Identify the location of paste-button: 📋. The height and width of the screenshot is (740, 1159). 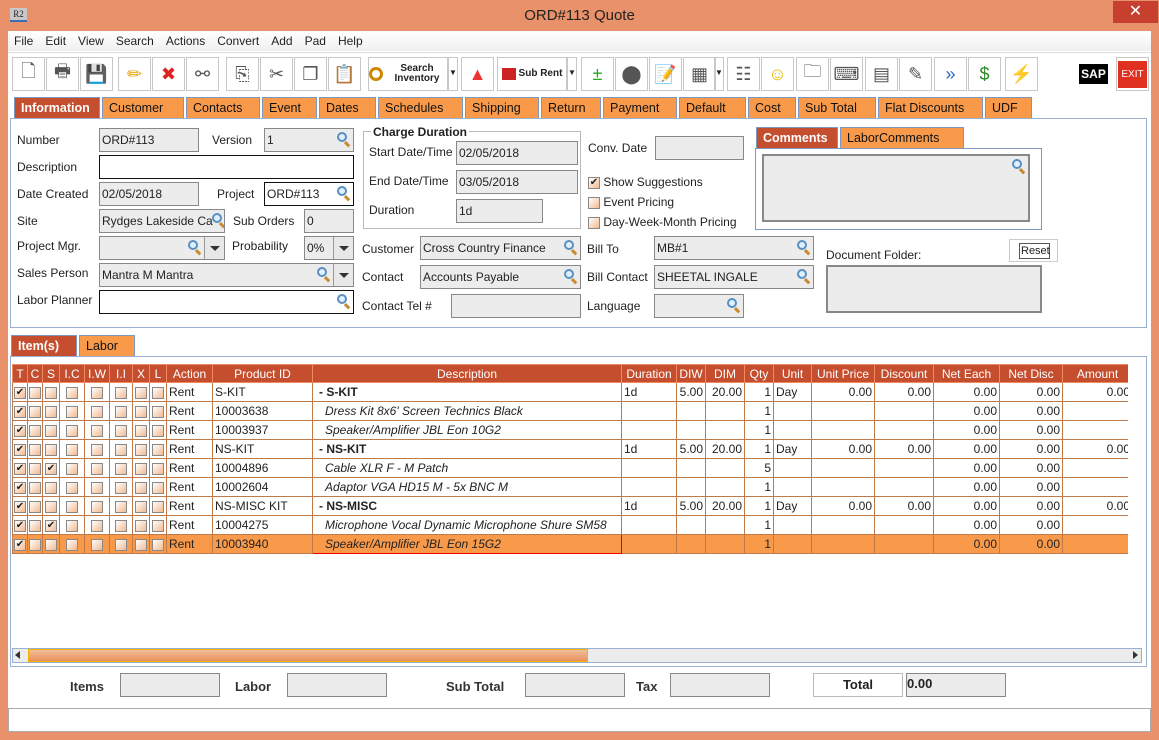
(344, 74).